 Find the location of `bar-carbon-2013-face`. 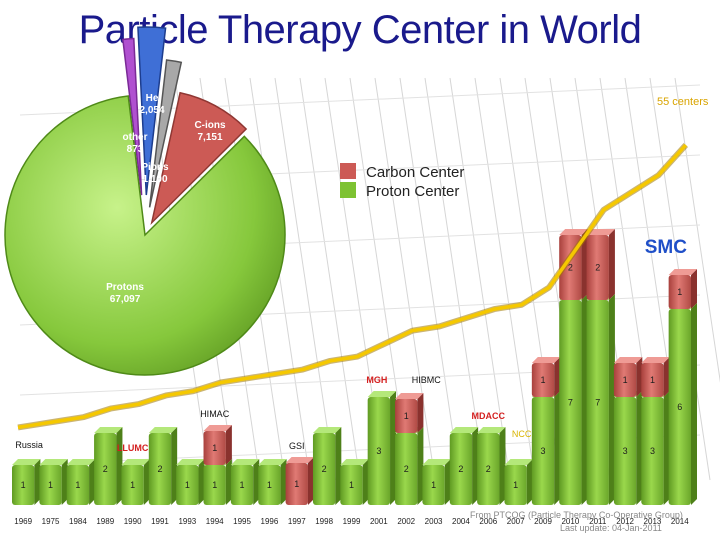

bar-carbon-2013-face is located at coordinates (652, 380).